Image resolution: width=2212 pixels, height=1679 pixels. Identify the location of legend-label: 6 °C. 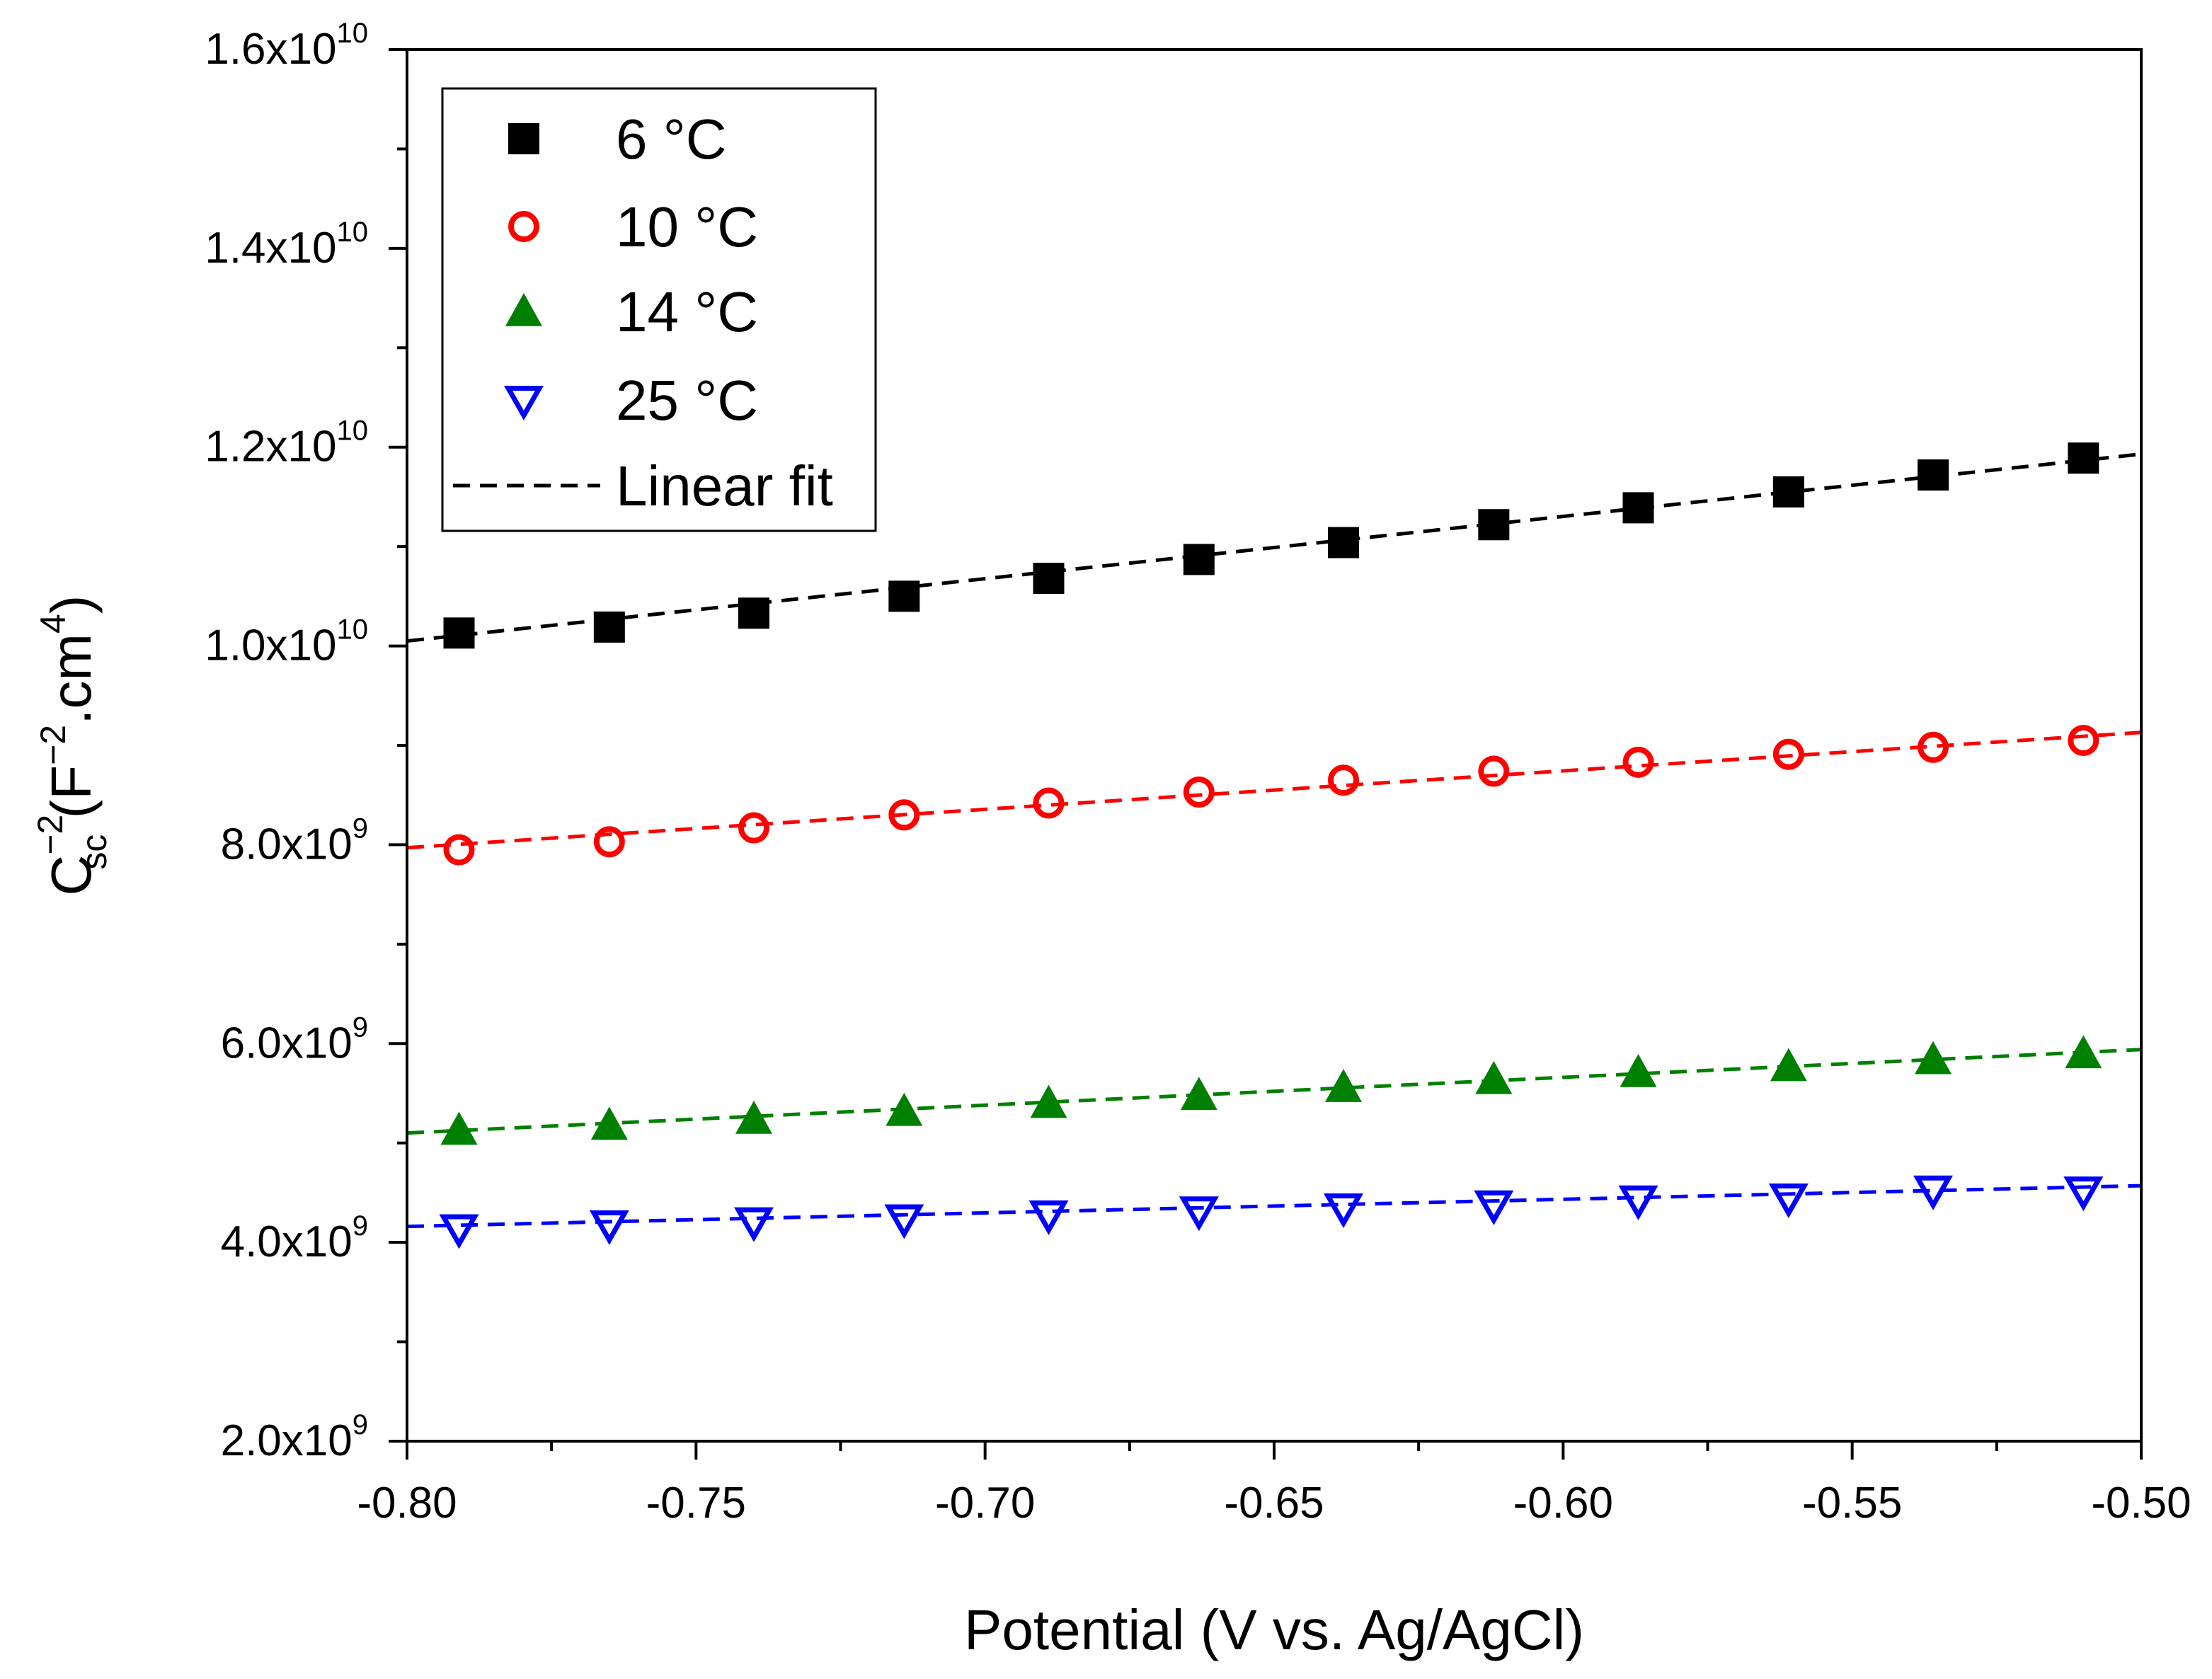
(671, 139).